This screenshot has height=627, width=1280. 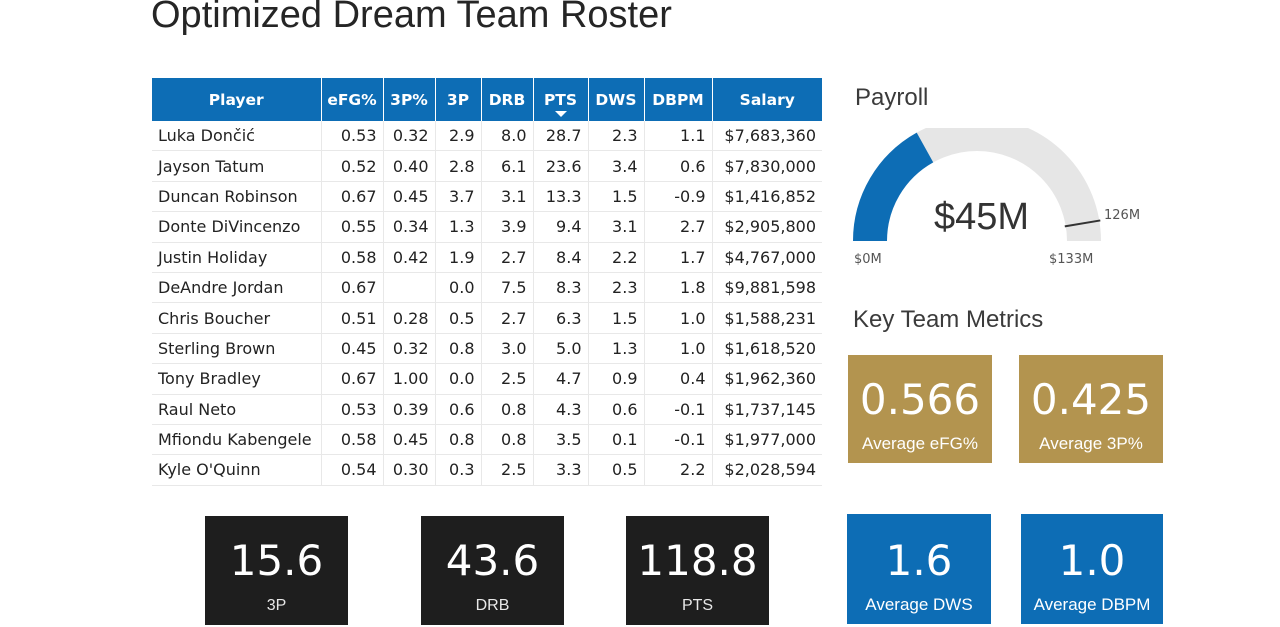 I want to click on stat-cell: 2.9, so click(x=458, y=136).